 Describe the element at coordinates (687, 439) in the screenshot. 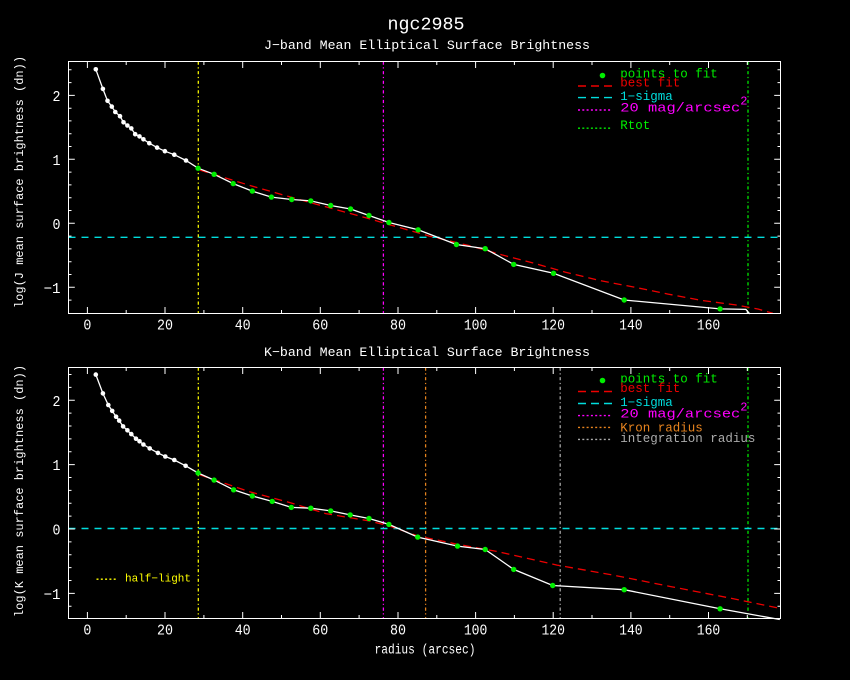

I see `svg-text: integration radius` at that location.